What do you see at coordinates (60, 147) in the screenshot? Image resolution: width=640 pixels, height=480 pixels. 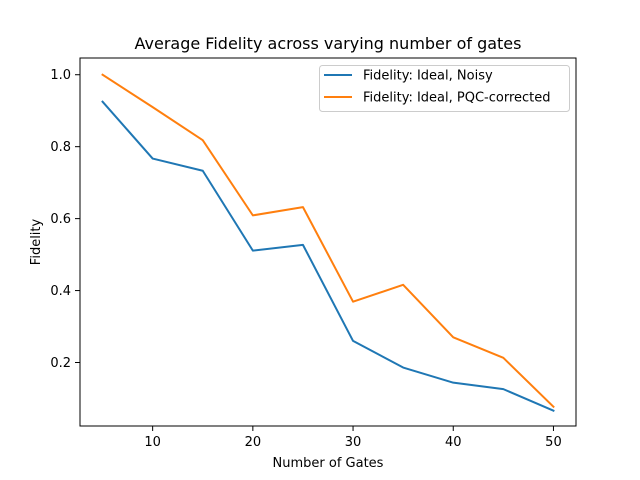 I see `y-tick-label: 0.8` at bounding box center [60, 147].